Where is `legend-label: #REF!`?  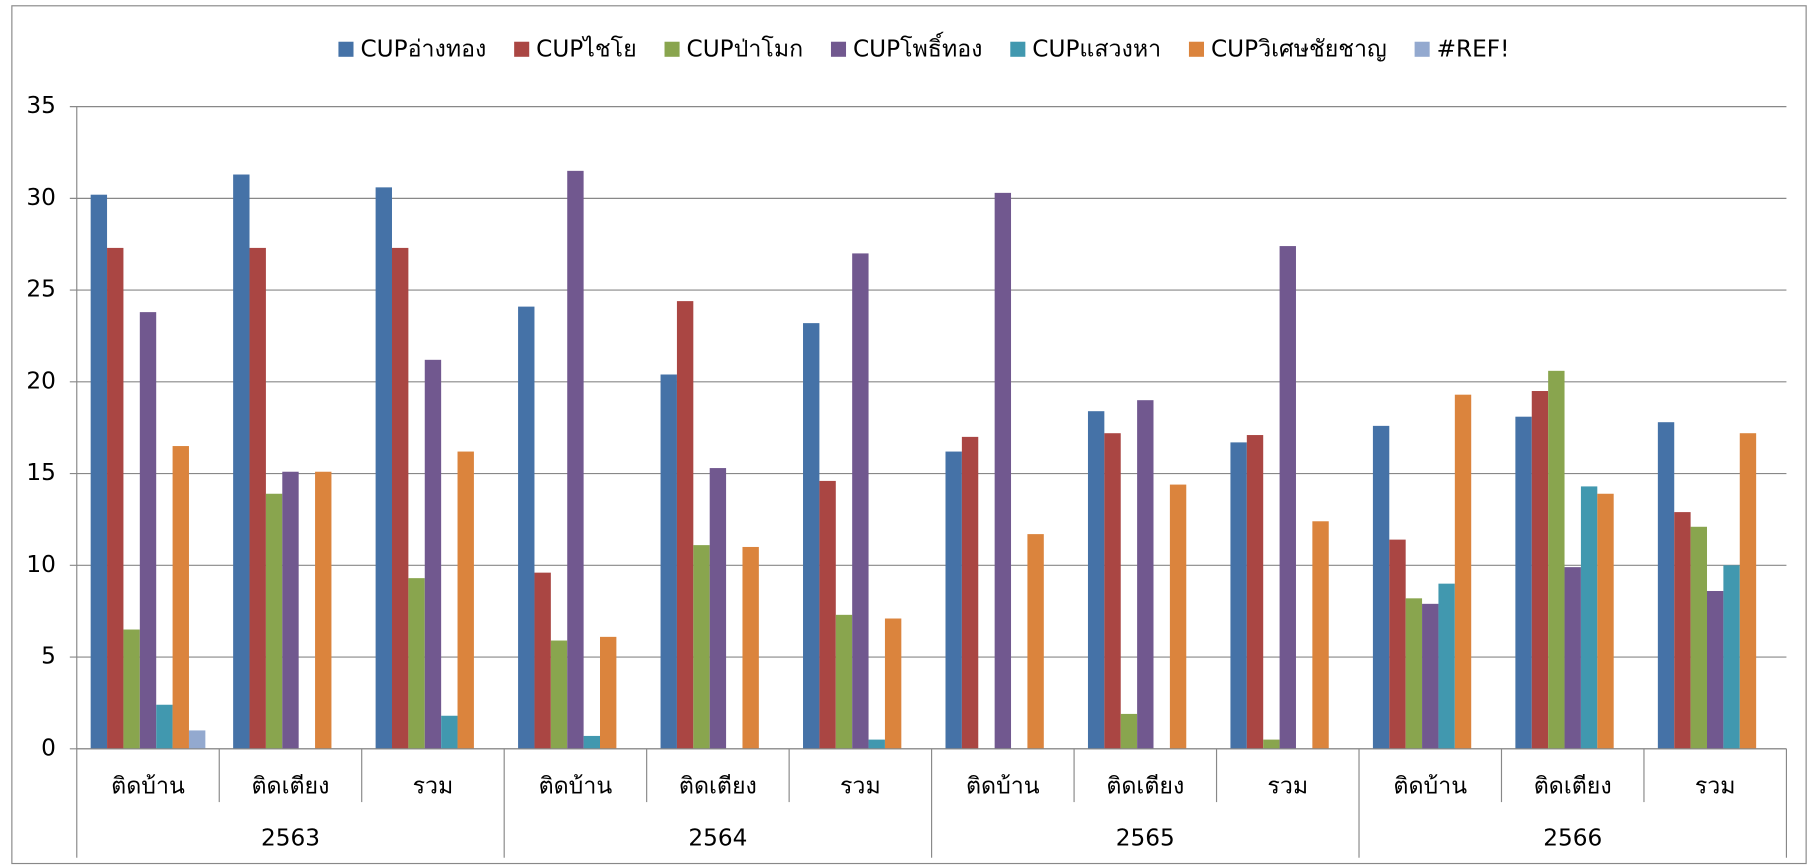 legend-label: #REF! is located at coordinates (1473, 48).